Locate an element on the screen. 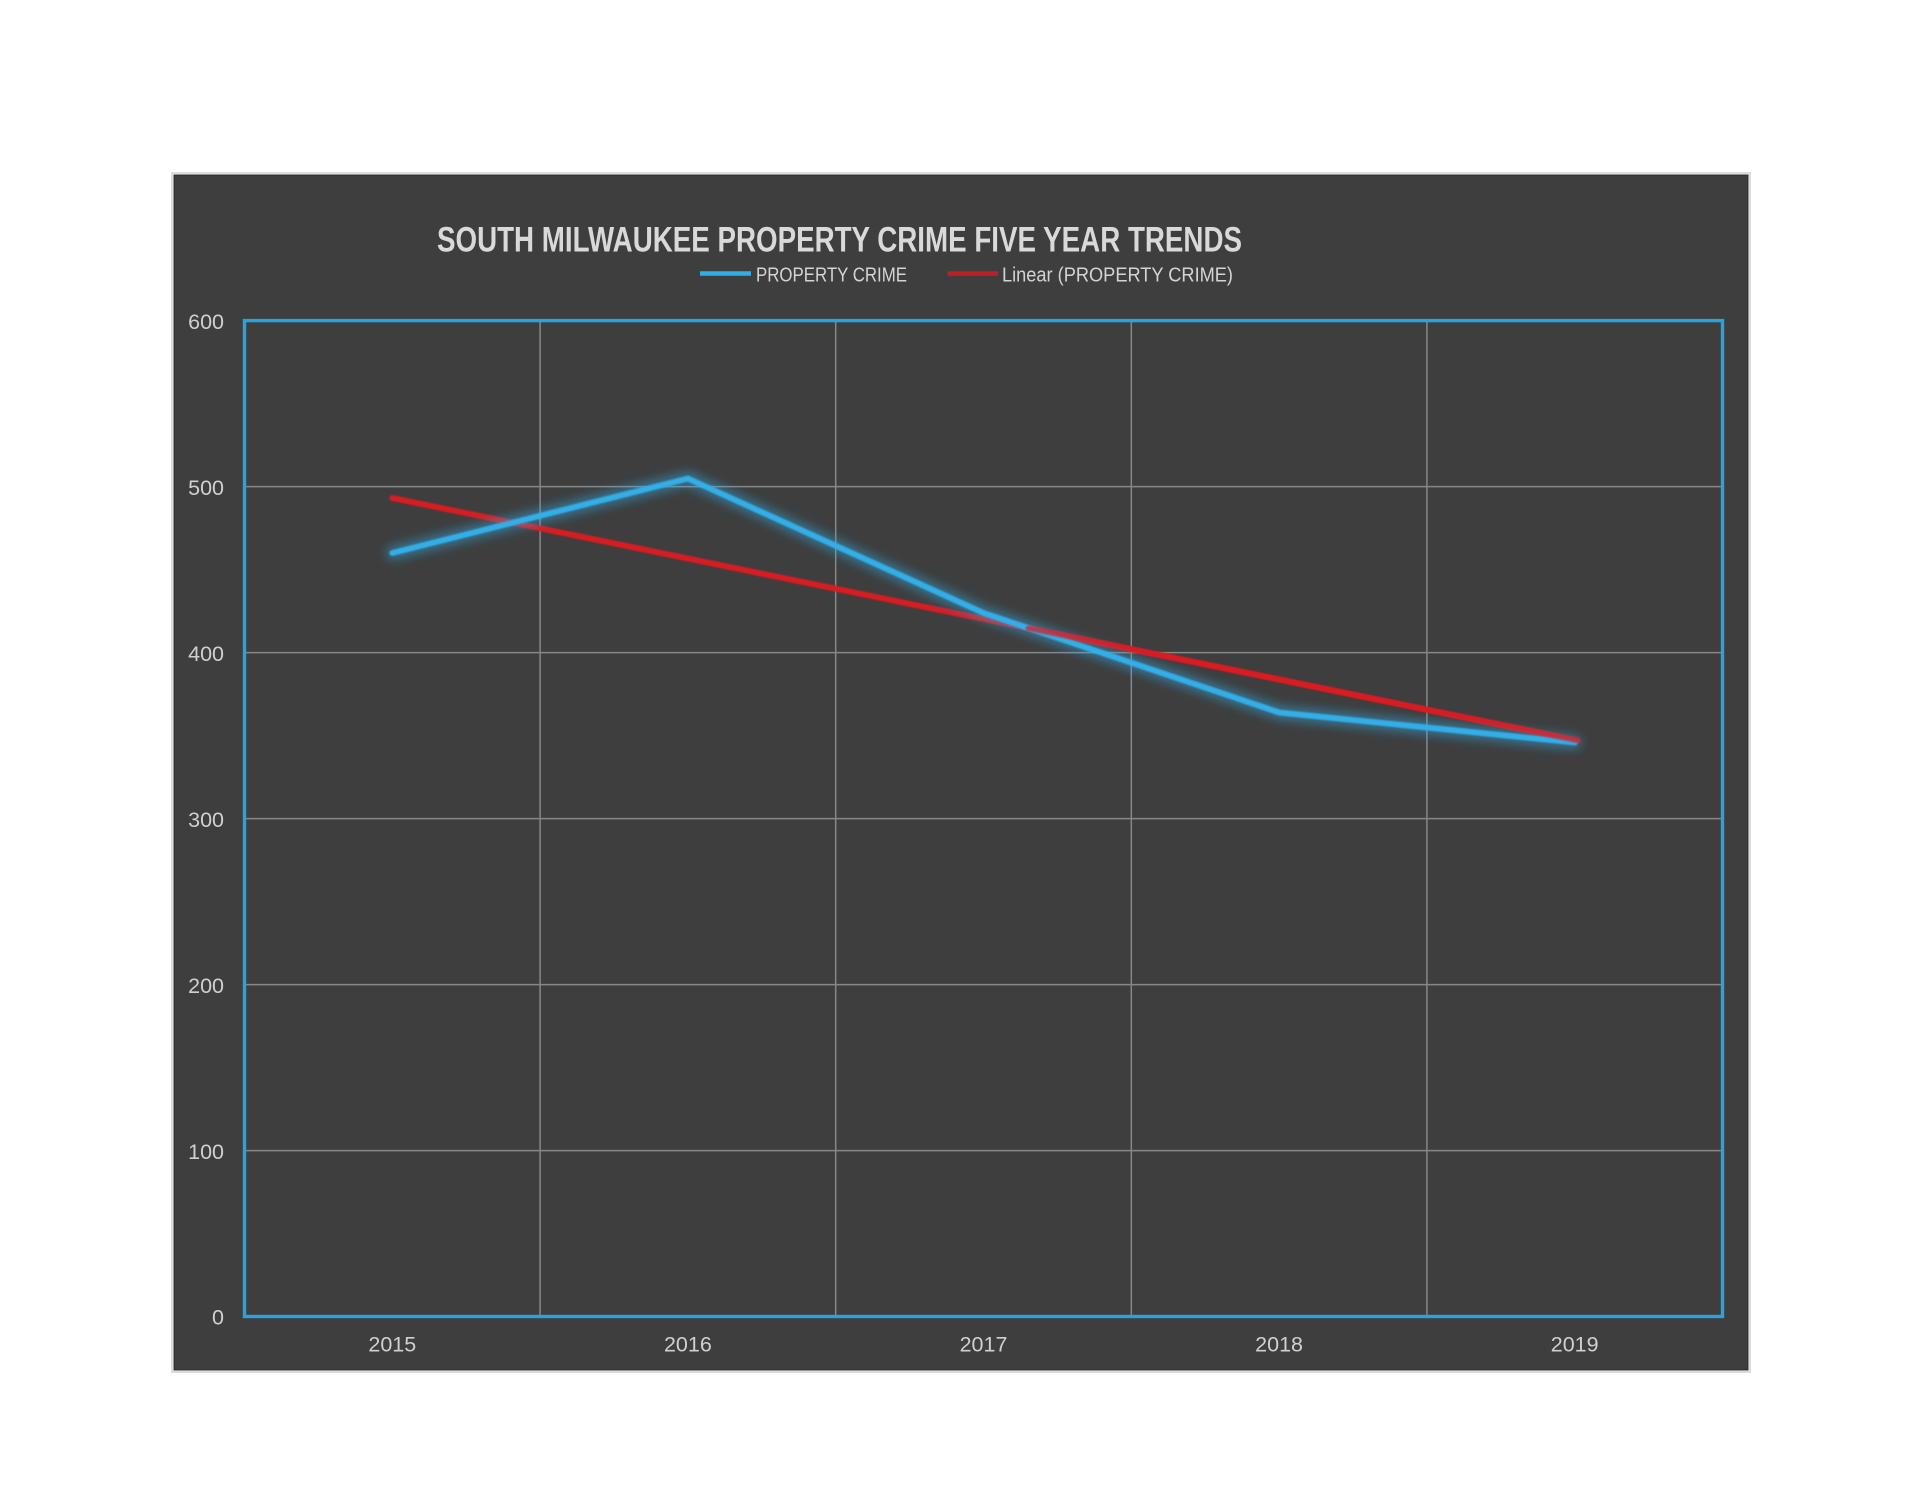  svg-text: 0 is located at coordinates (218, 1318).